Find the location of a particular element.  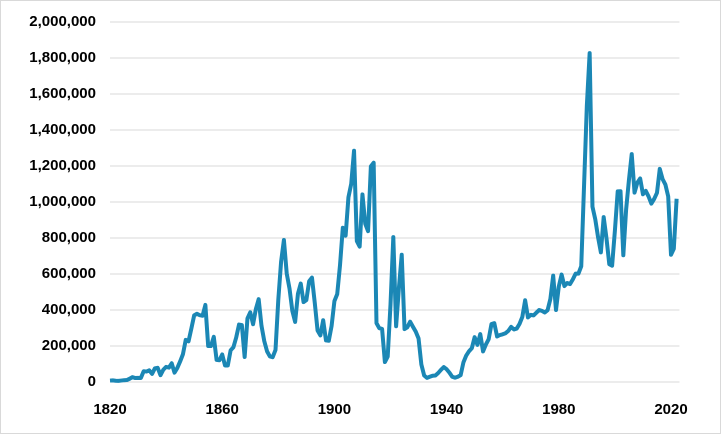

y-tick-label: 2,000,000 is located at coordinates (62, 21).